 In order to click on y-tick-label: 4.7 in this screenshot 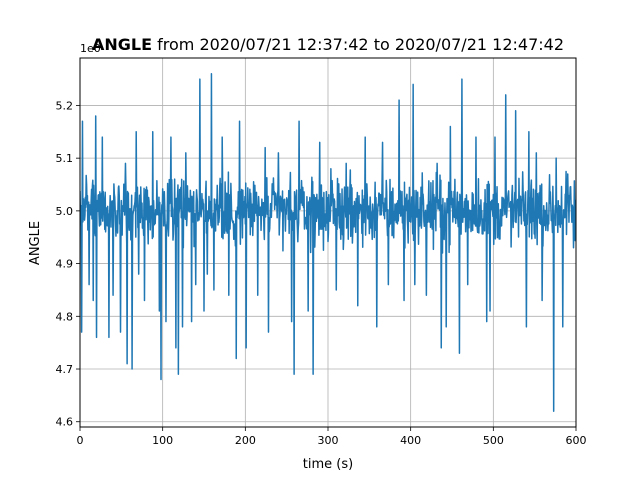, I will do `click(65, 369)`.